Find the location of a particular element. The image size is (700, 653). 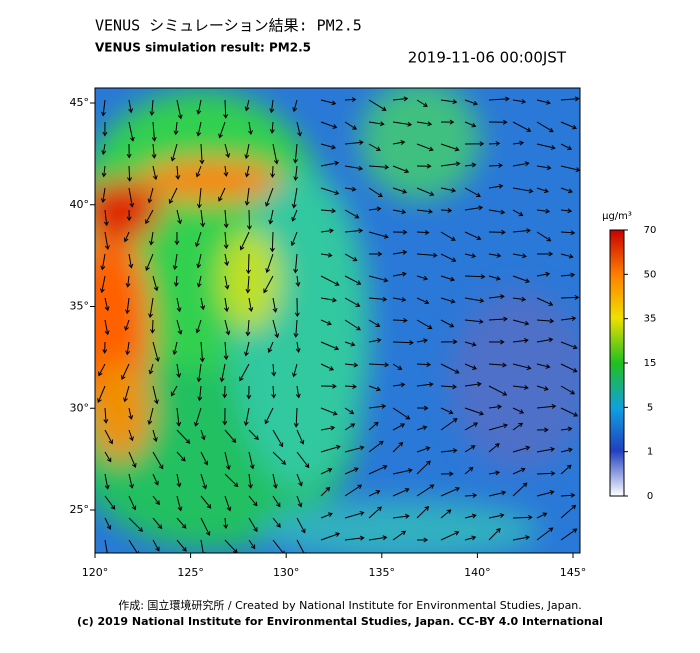

lat-label: 30° is located at coordinates (80, 407).